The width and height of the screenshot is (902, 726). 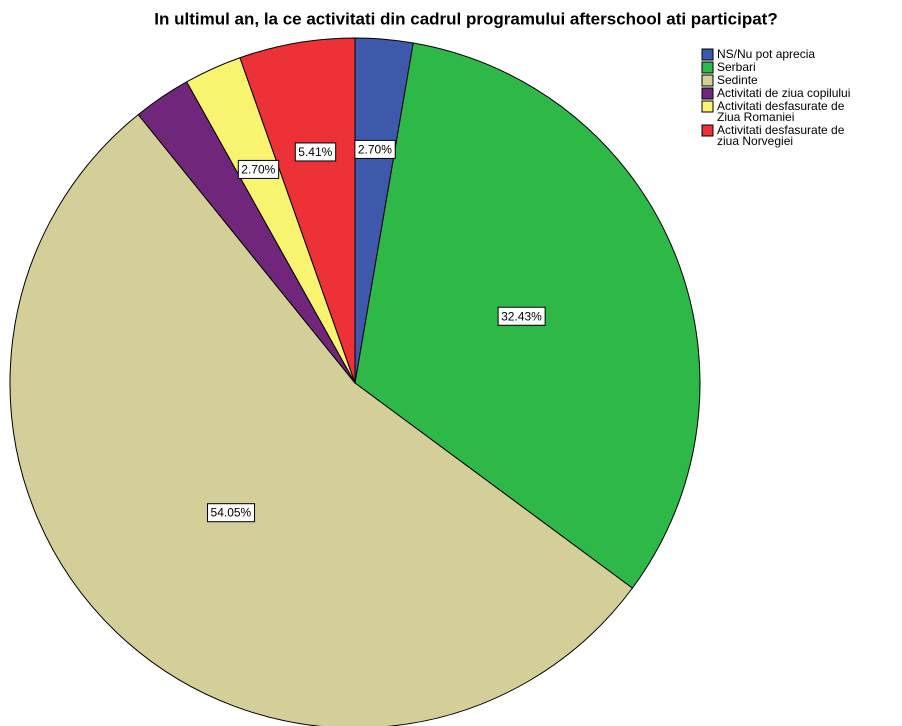 What do you see at coordinates (736, 67) in the screenshot?
I see `legend-label: Serbari` at bounding box center [736, 67].